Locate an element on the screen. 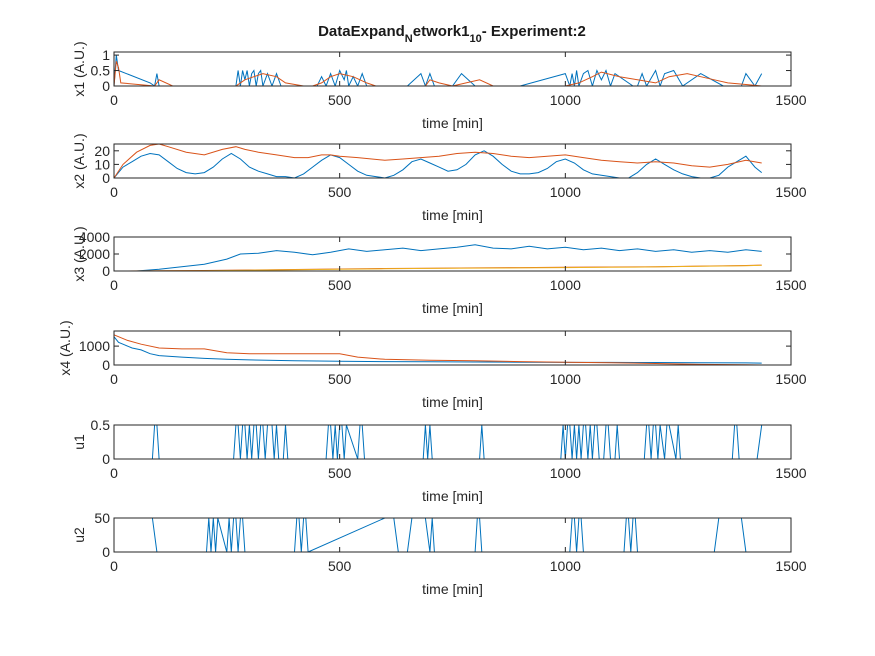  subplot-2-xtick-label: 500 is located at coordinates (340, 192).